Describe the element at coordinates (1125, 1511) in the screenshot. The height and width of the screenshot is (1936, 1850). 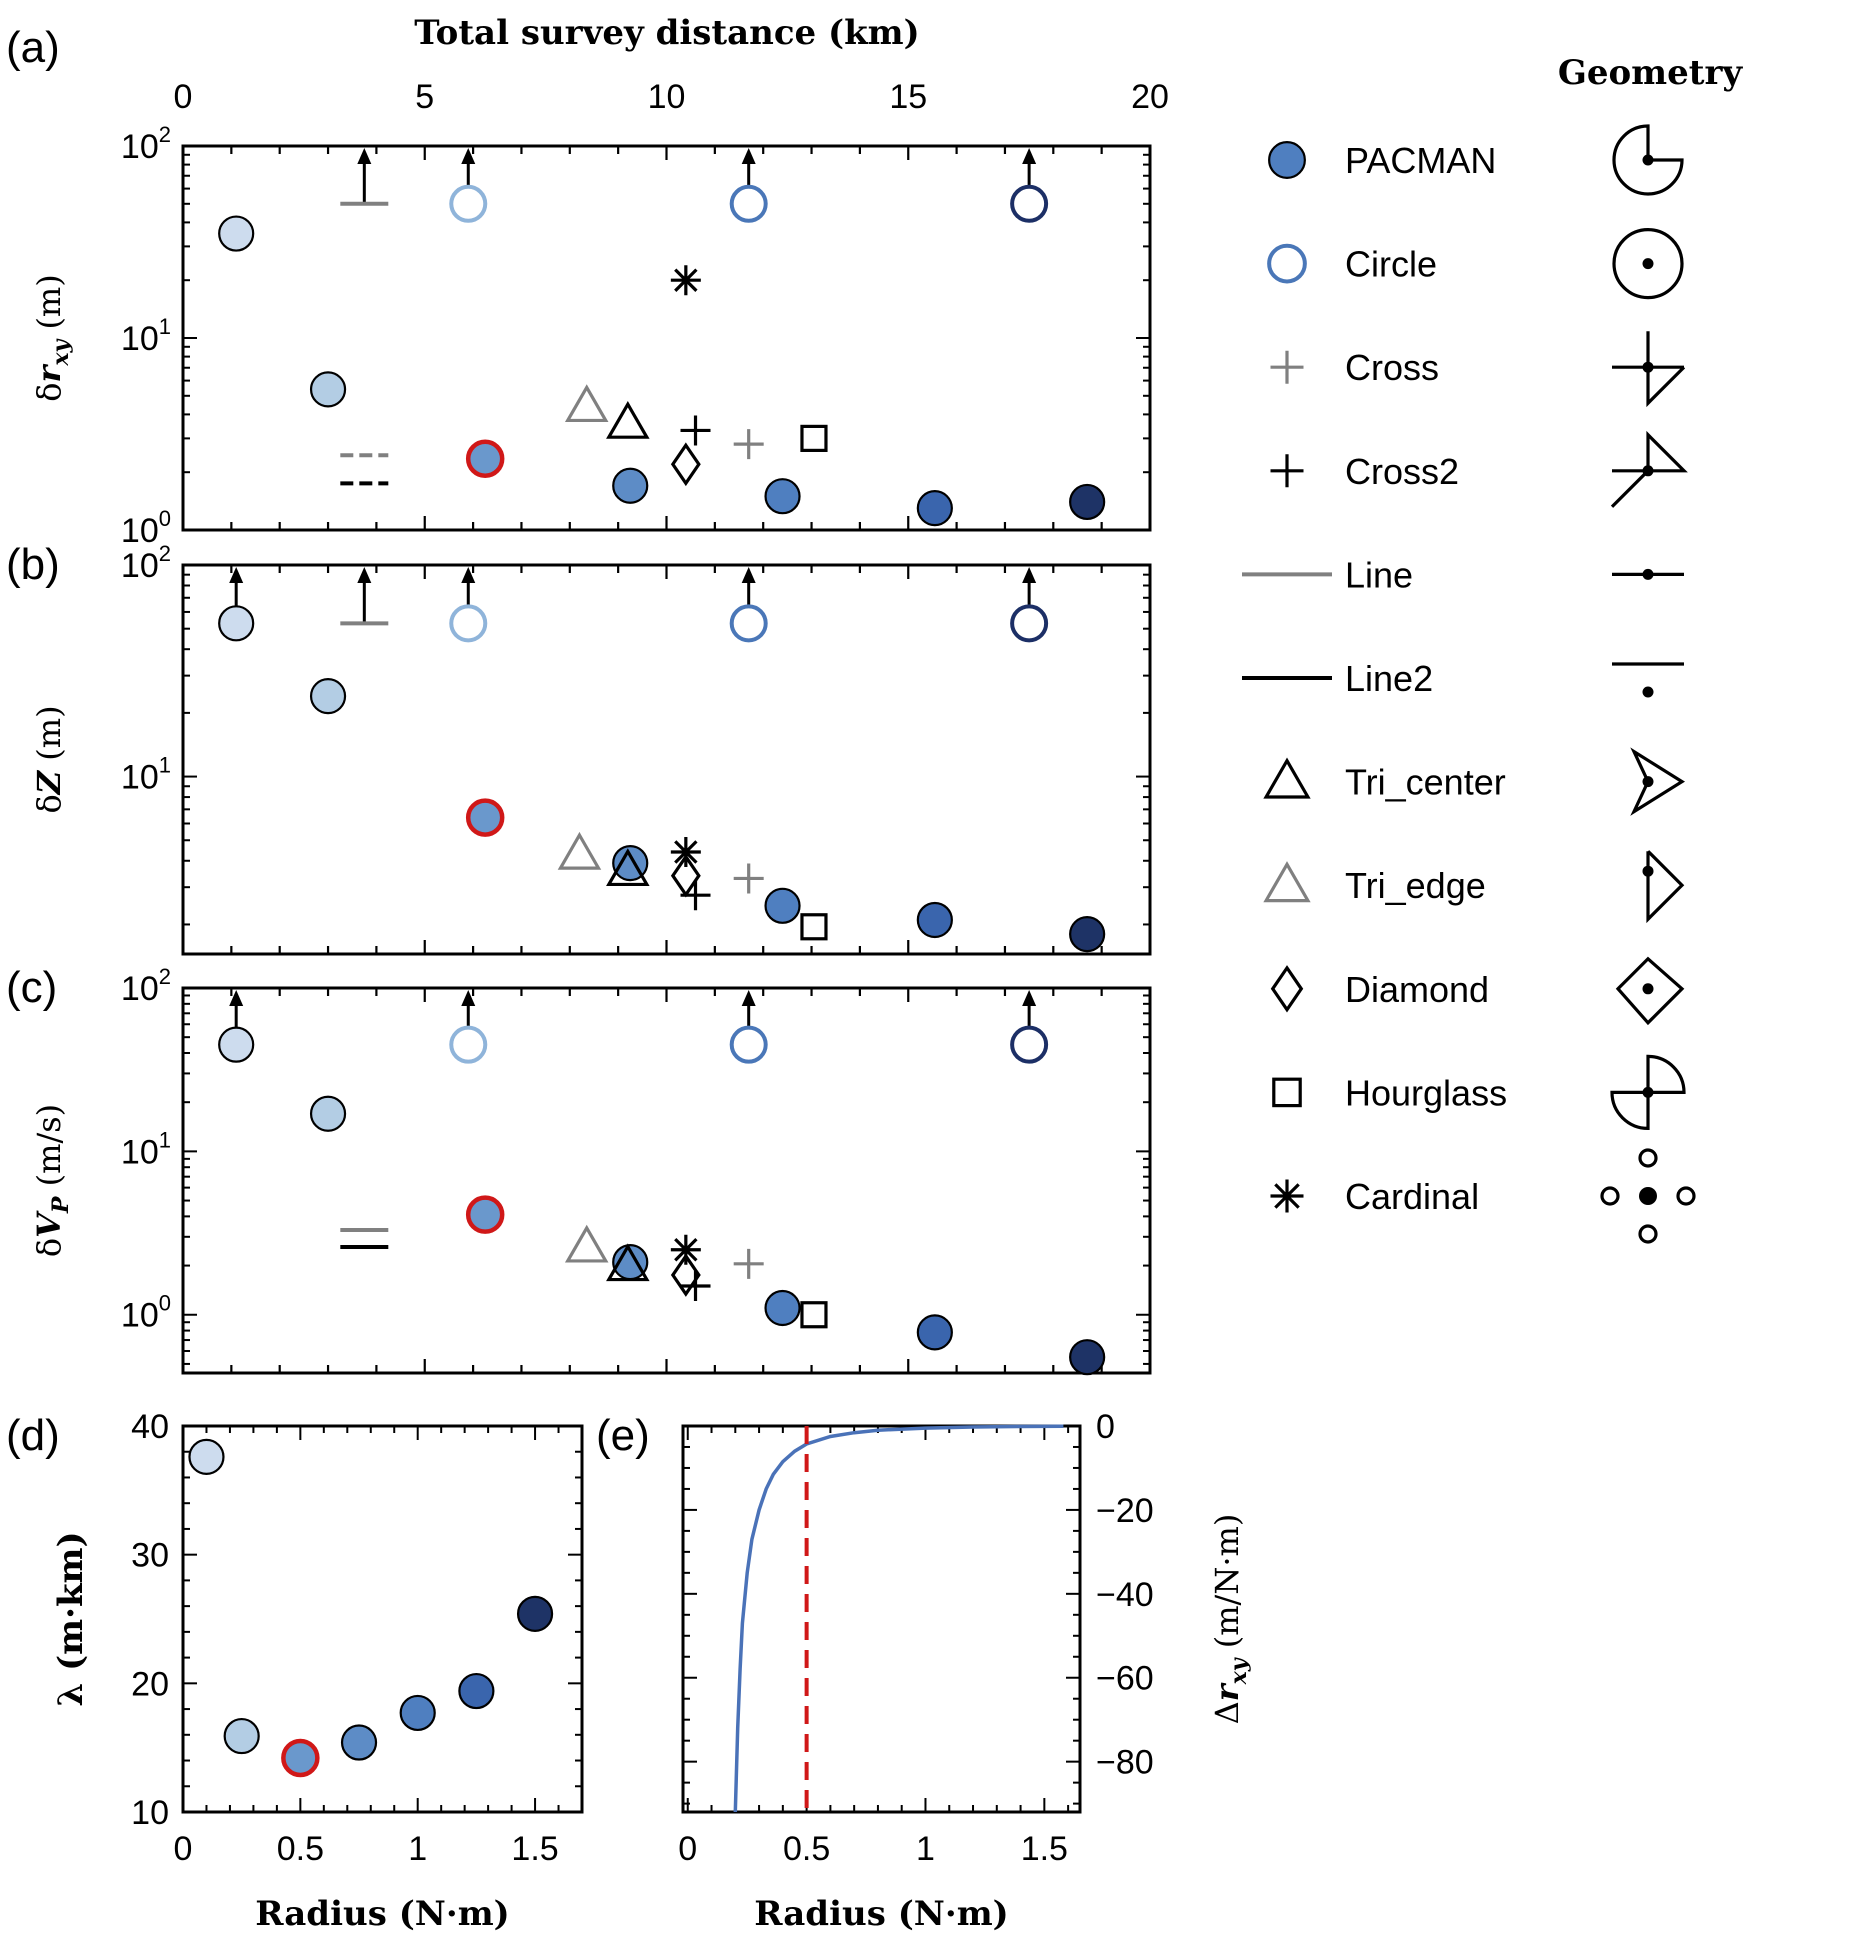
I see `y-tick-label: −20` at that location.